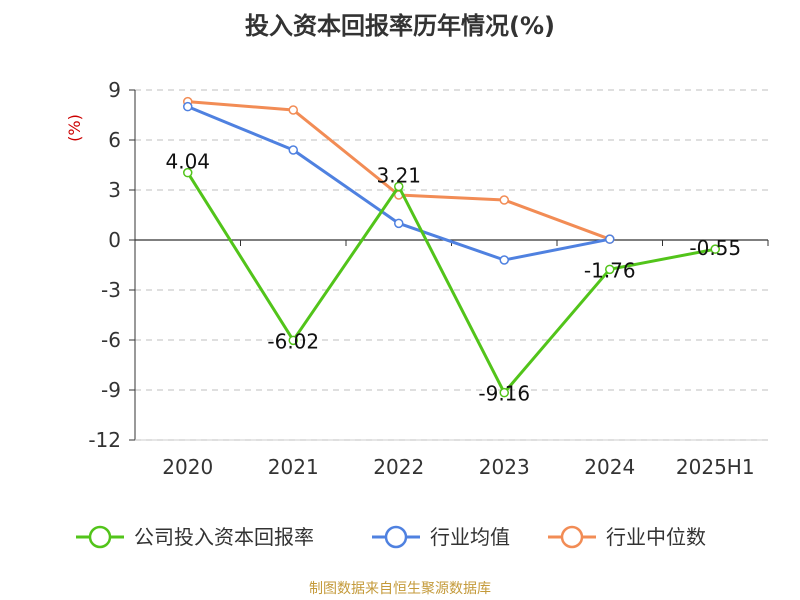  I want to click on data-label: -1.76, so click(610, 270).